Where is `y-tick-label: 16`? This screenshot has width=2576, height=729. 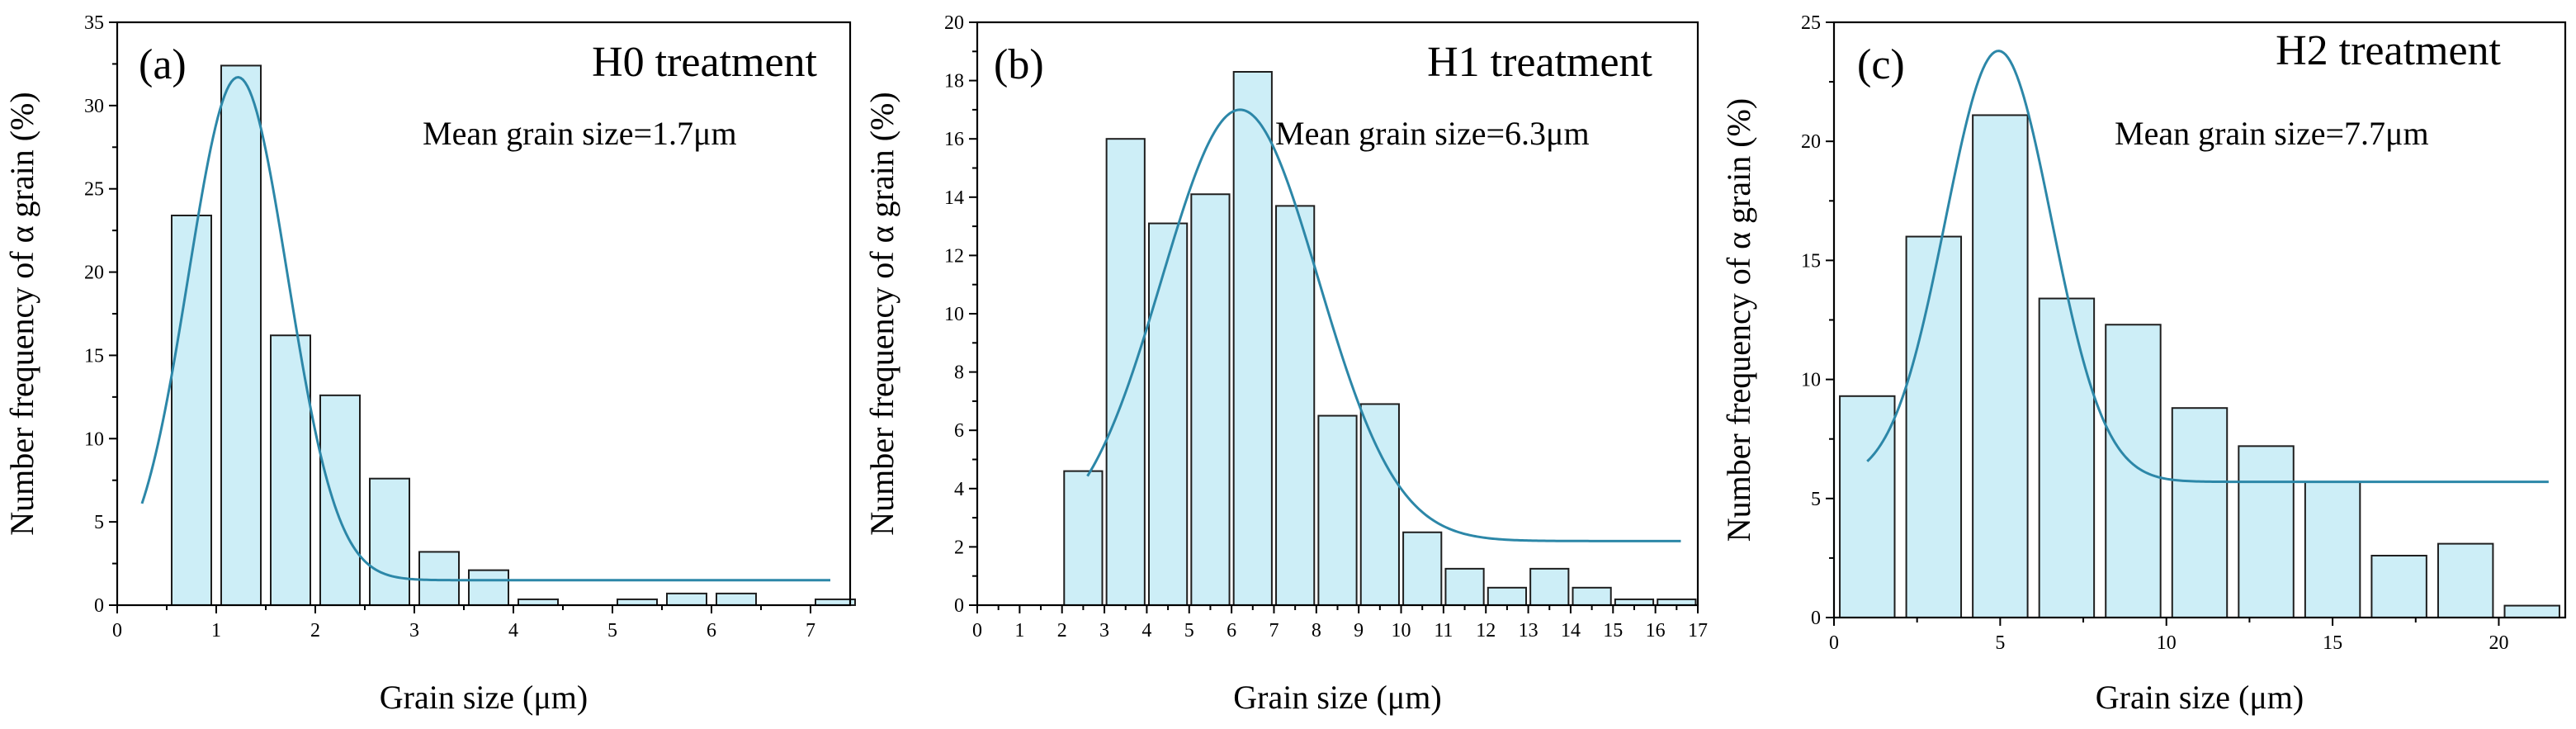
y-tick-label: 16 is located at coordinates (954, 139).